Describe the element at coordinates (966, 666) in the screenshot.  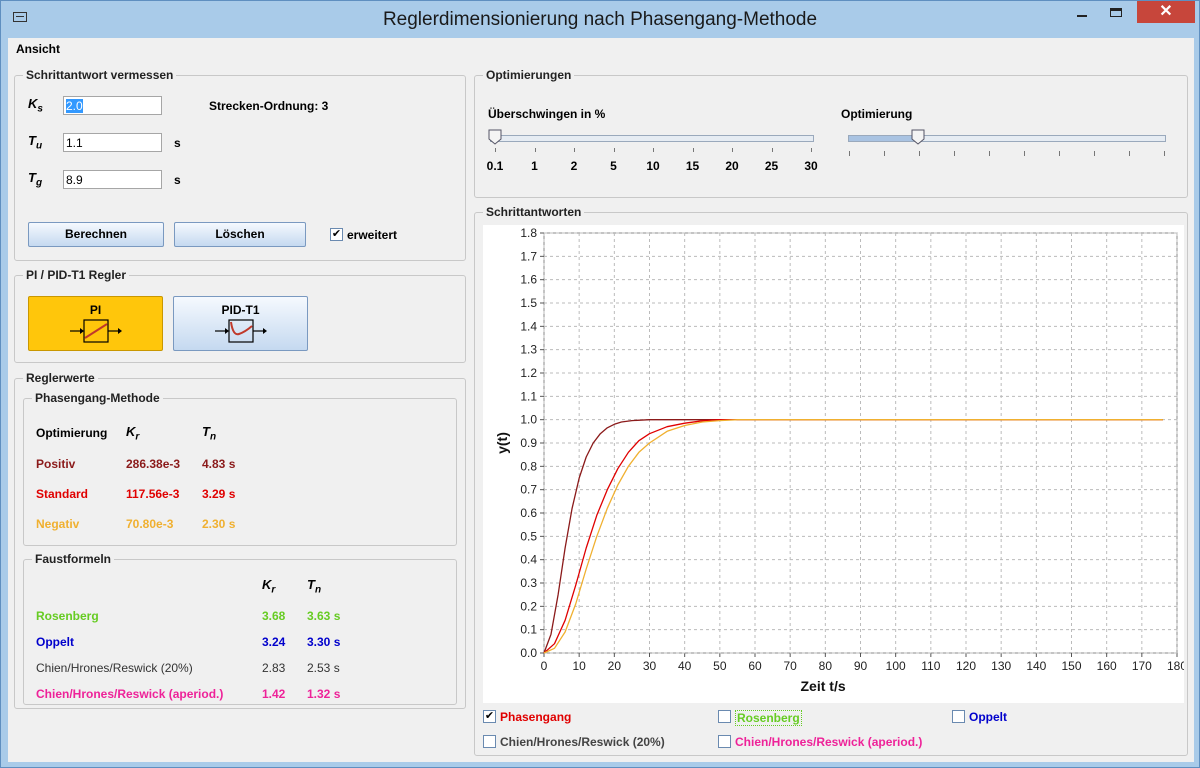
I see `x-tick-label: 120` at that location.